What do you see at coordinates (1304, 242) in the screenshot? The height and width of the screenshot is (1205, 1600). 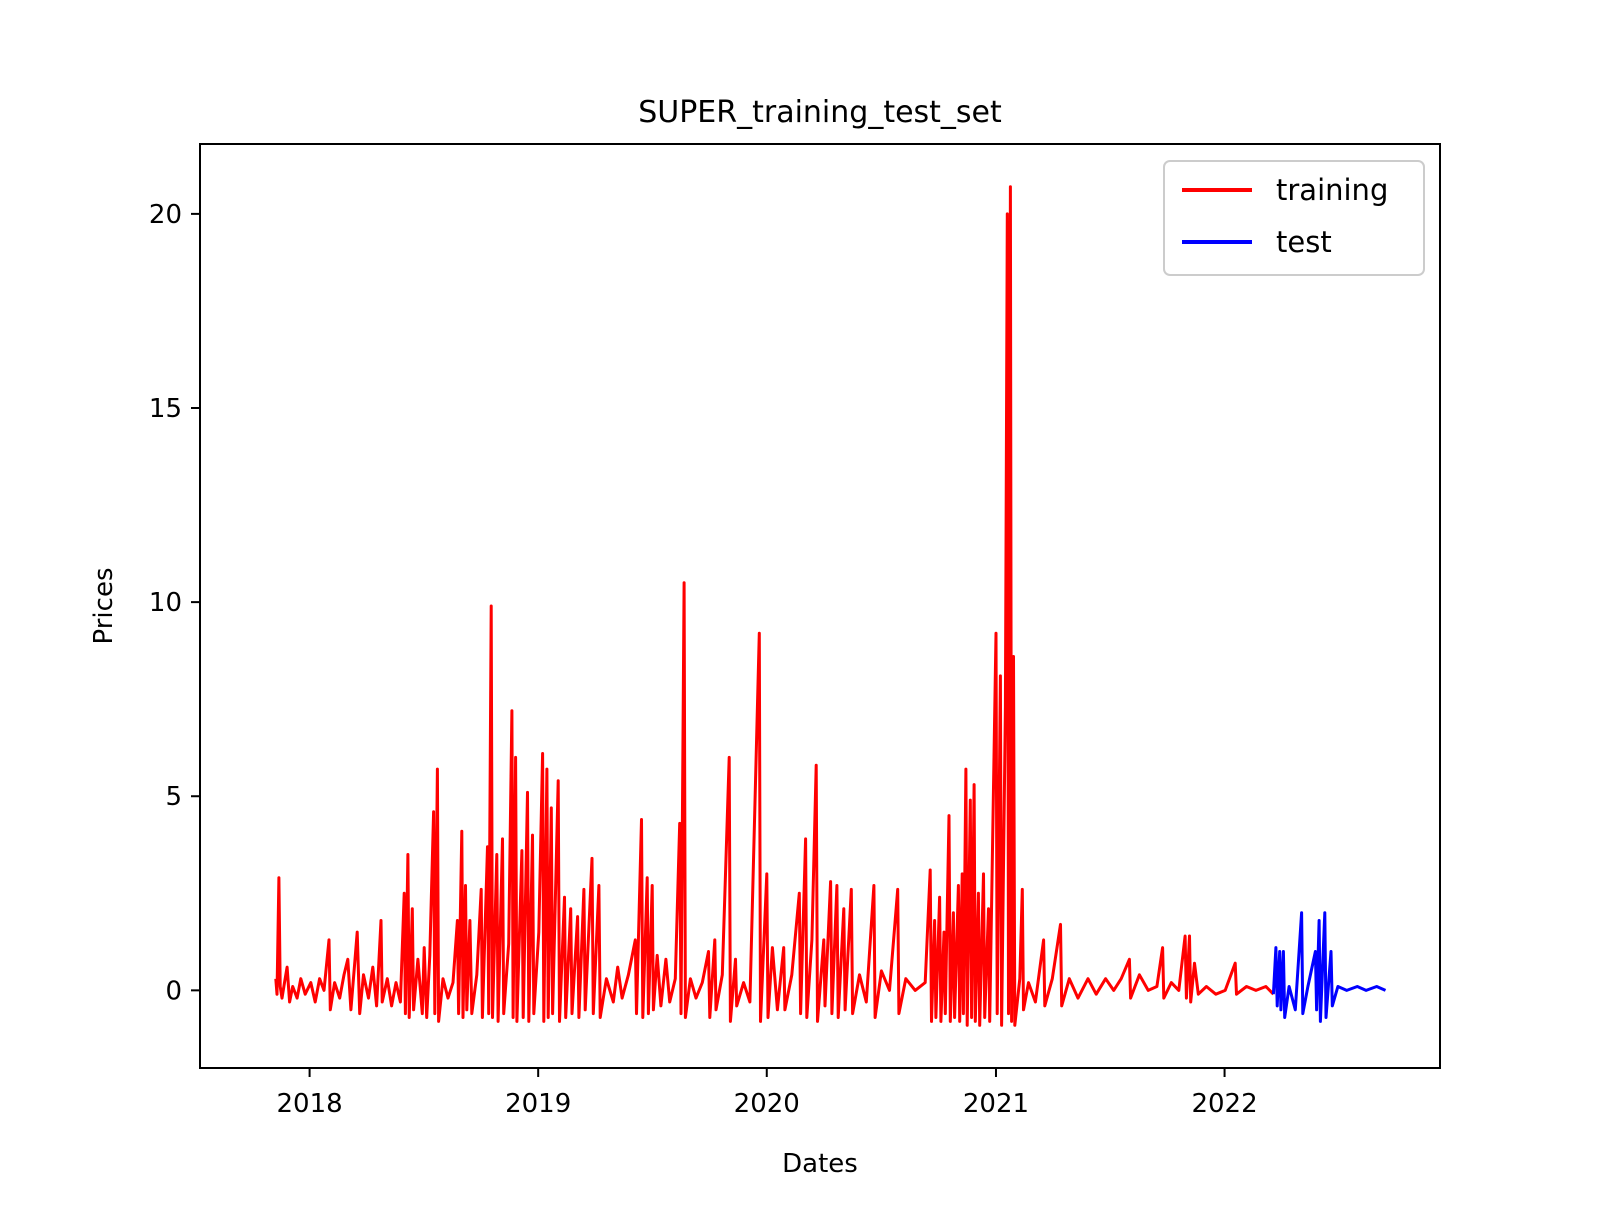 I see `legend-label-test: test` at bounding box center [1304, 242].